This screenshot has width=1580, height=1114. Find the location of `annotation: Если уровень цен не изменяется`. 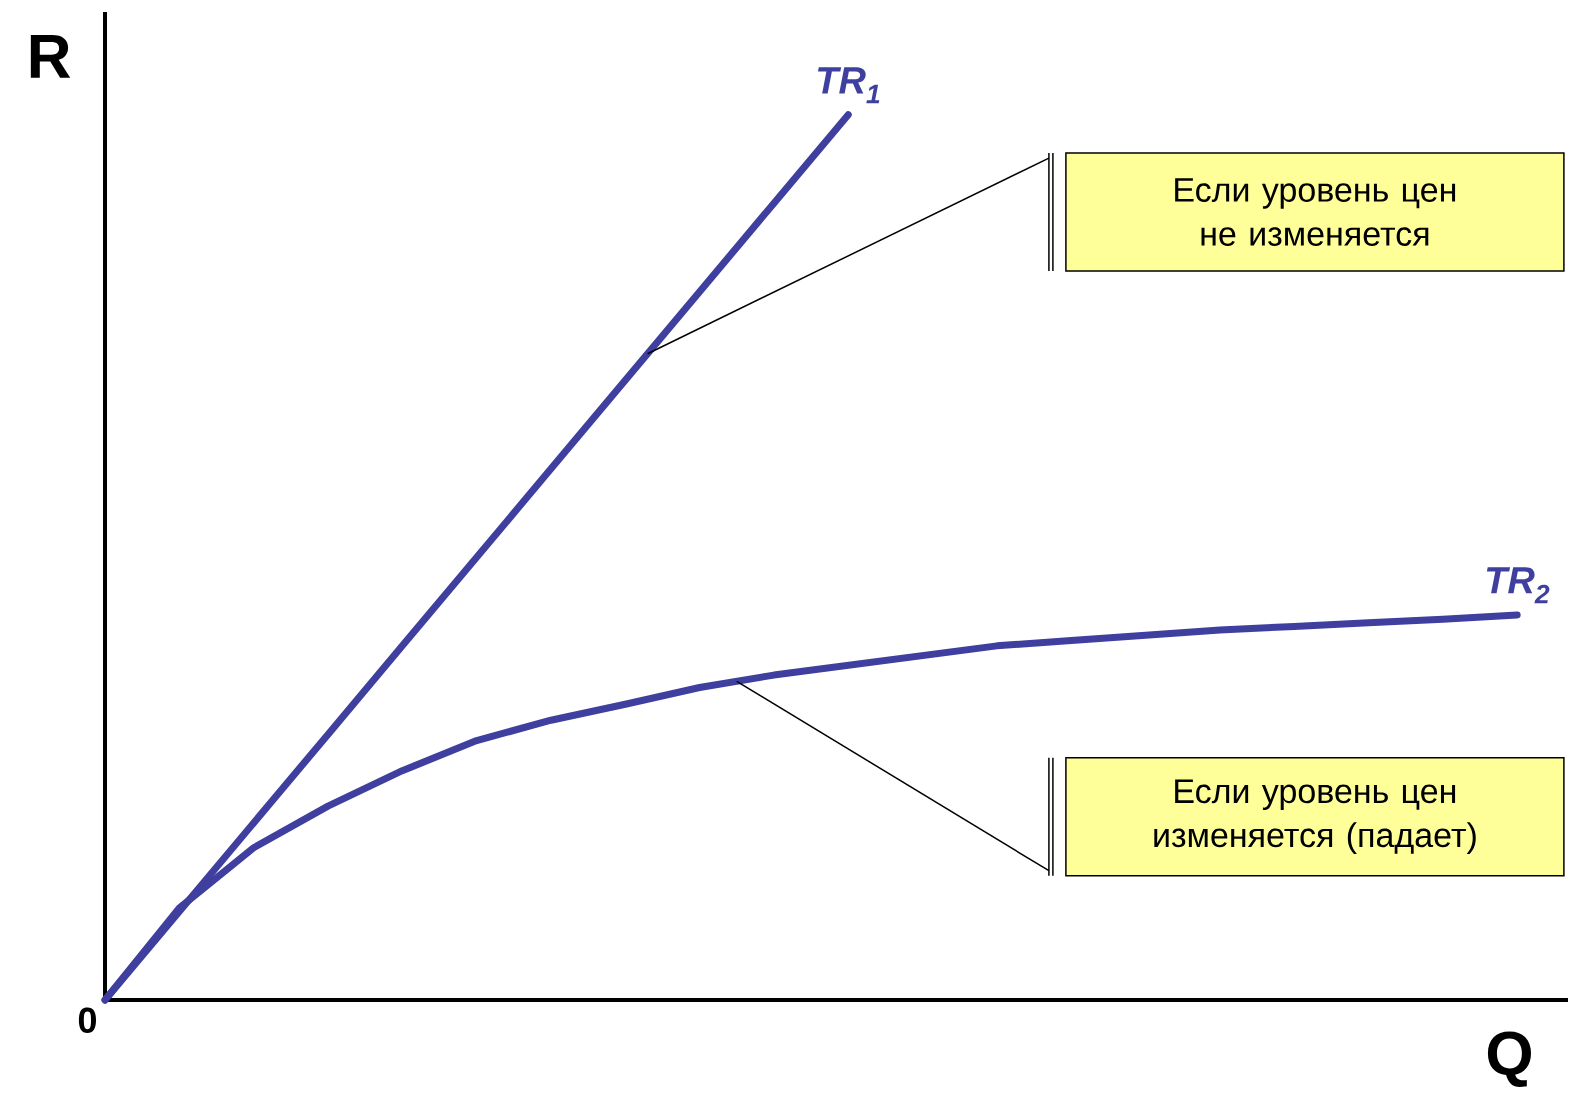

annotation: Если уровень цен не изменяется is located at coordinates (1315, 212).